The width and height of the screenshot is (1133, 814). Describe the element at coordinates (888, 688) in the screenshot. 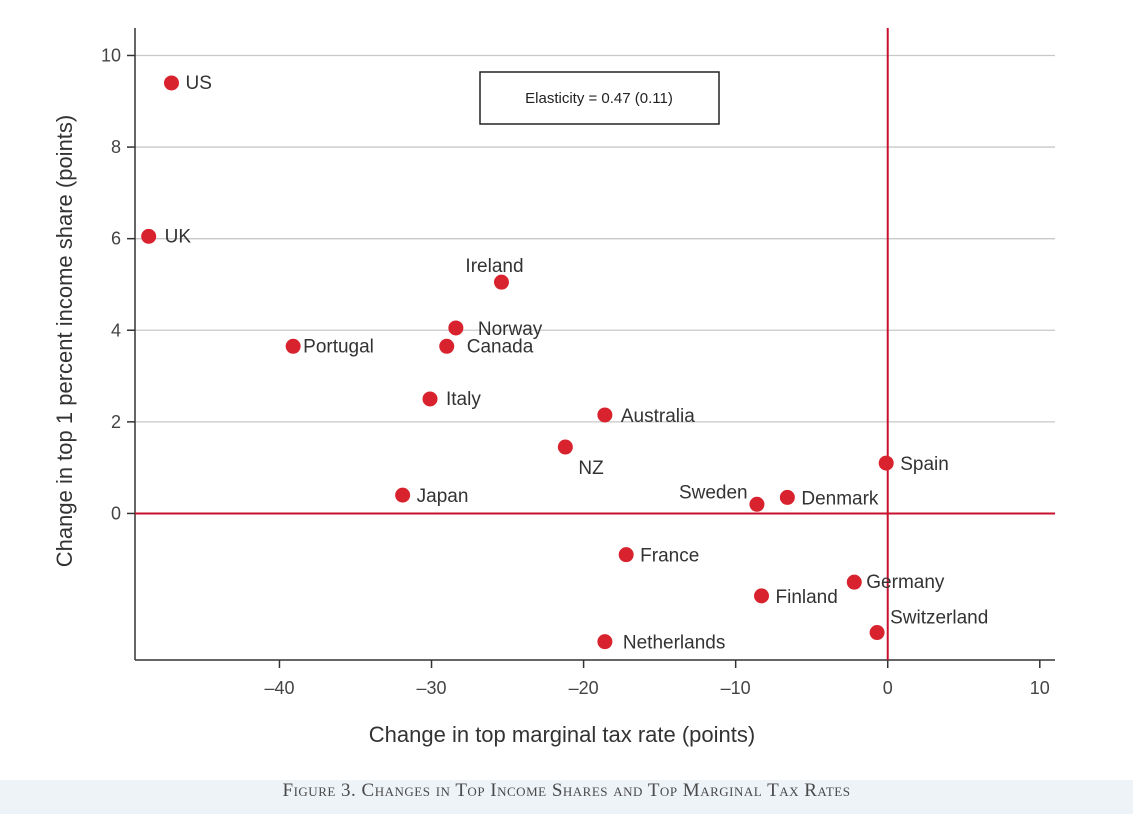

I see `x-tick-label: 0` at that location.